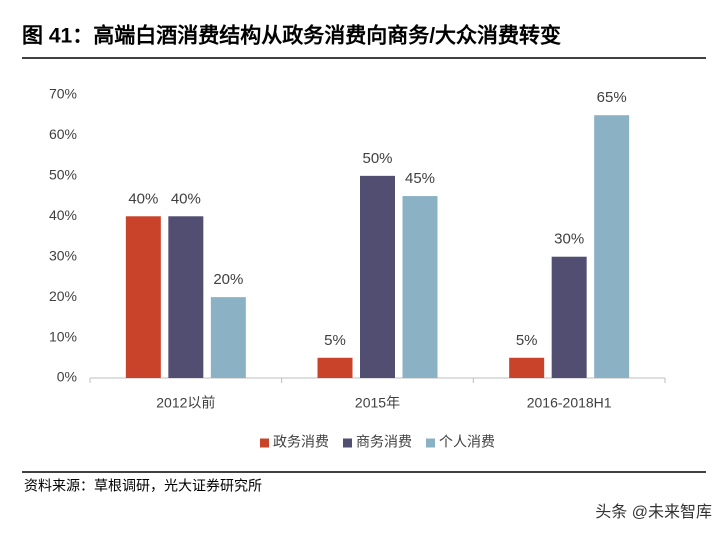 The image size is (728, 536). What do you see at coordinates (377, 158) in the screenshot?
I see `value-label: 50%` at bounding box center [377, 158].